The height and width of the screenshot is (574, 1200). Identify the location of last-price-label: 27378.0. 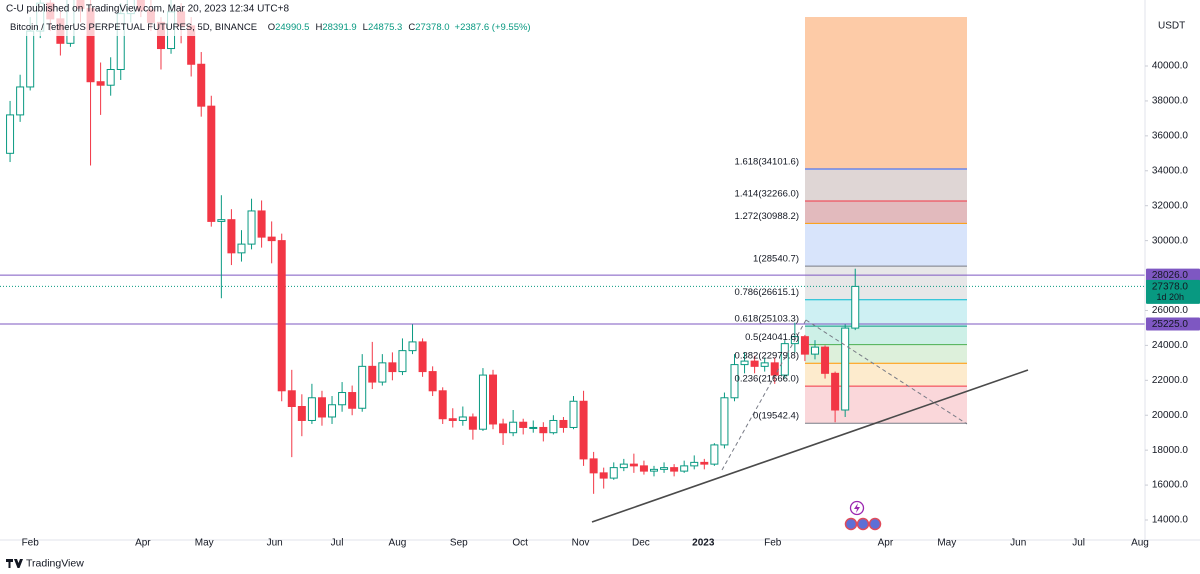
(1170, 287).